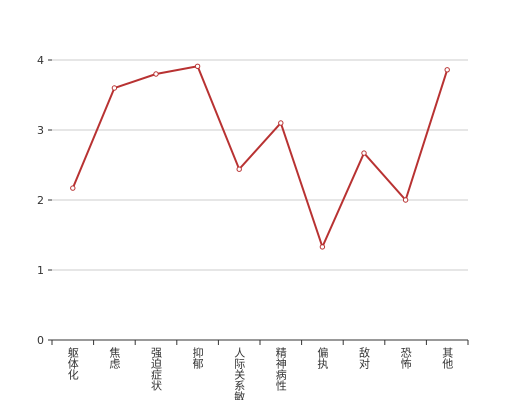 The height and width of the screenshot is (400, 520). Describe the element at coordinates (447, 358) in the screenshot. I see `x-tick-label: 其他` at that location.